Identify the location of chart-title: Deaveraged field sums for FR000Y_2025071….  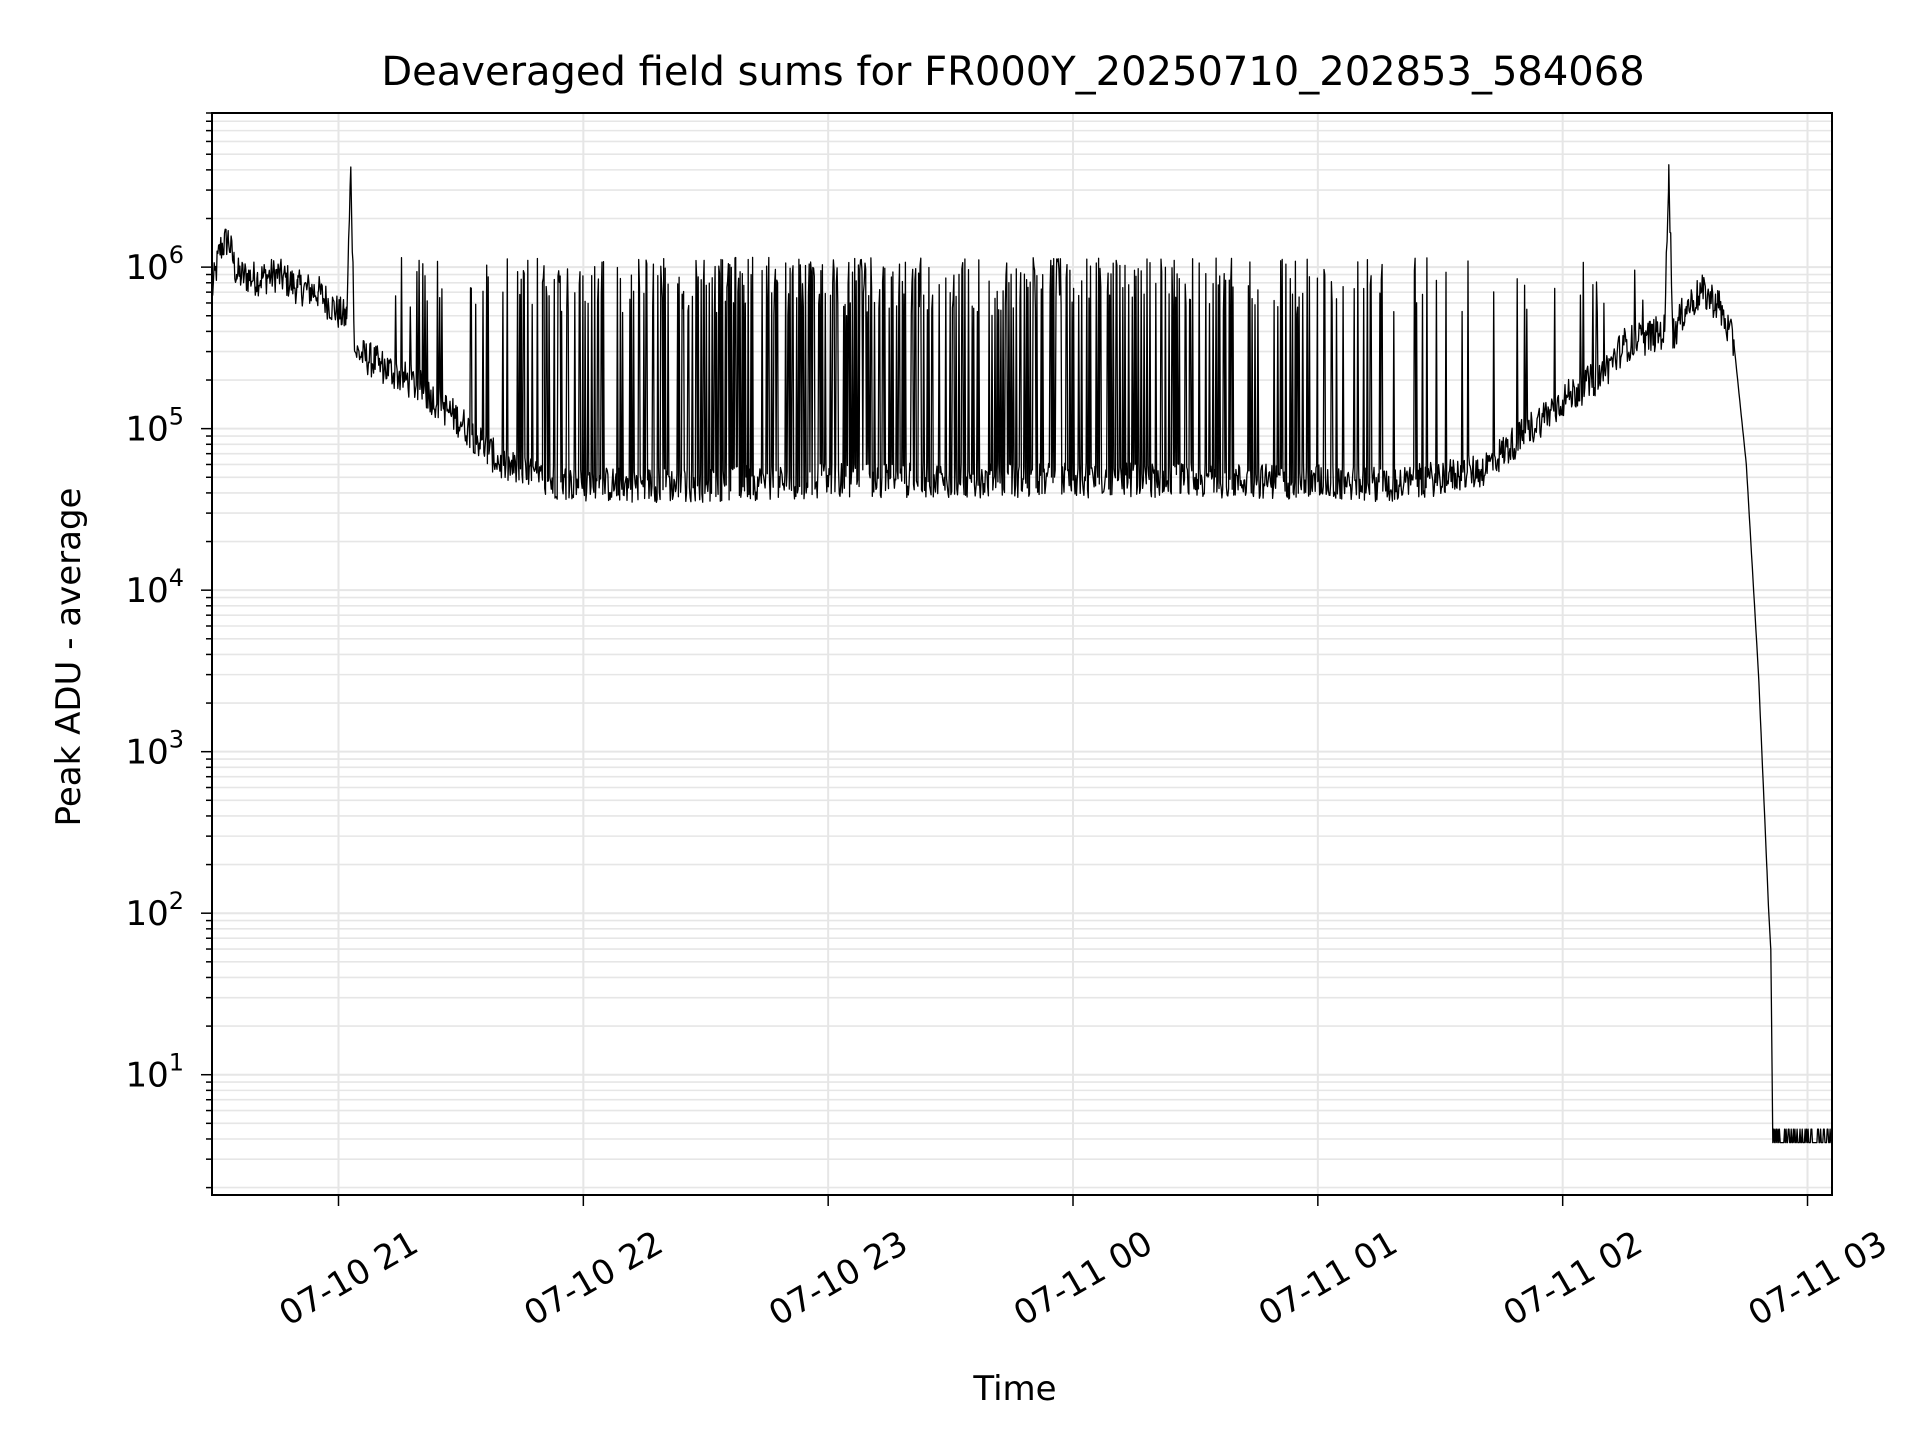
(1012, 72).